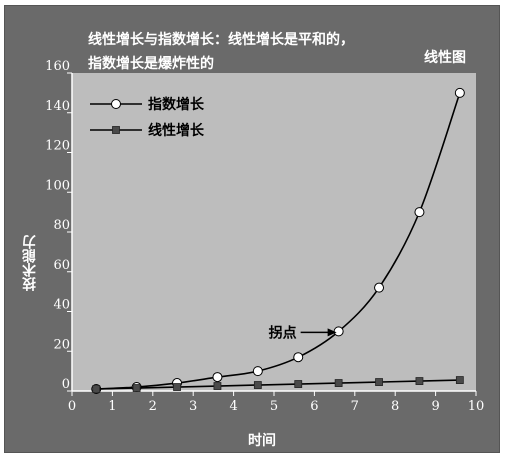 The width and height of the screenshot is (505, 458). I want to click on x-tick-label: 1, so click(112, 406).